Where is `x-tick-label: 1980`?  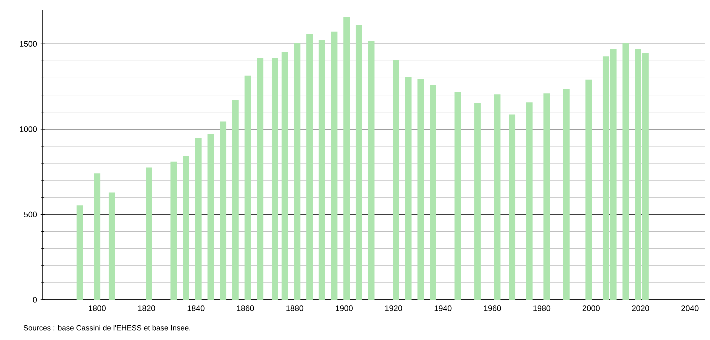 x-tick-label: 1980 is located at coordinates (542, 309).